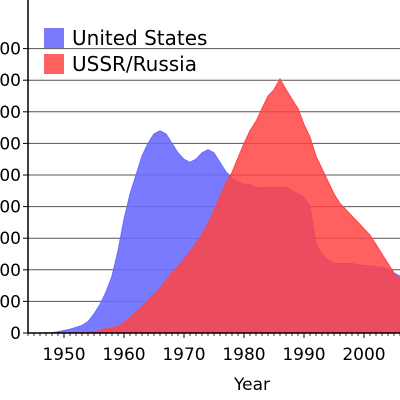 This screenshot has height=400, width=400. I want to click on x-tick-label-1: 1960, so click(123, 355).